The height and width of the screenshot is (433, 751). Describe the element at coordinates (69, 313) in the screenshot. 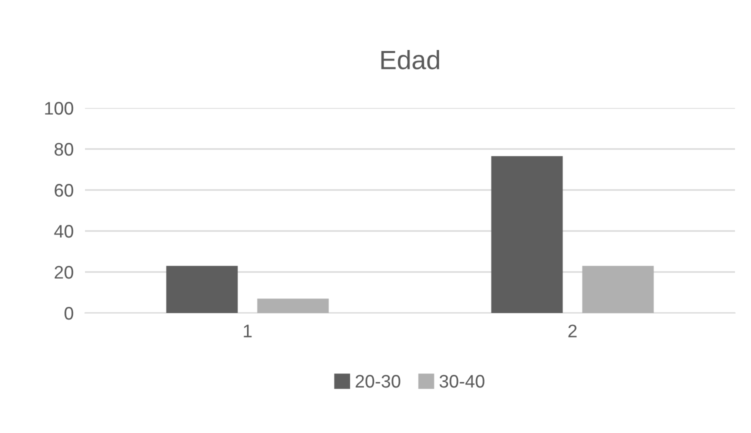

I see `y-tick-label: 0` at that location.